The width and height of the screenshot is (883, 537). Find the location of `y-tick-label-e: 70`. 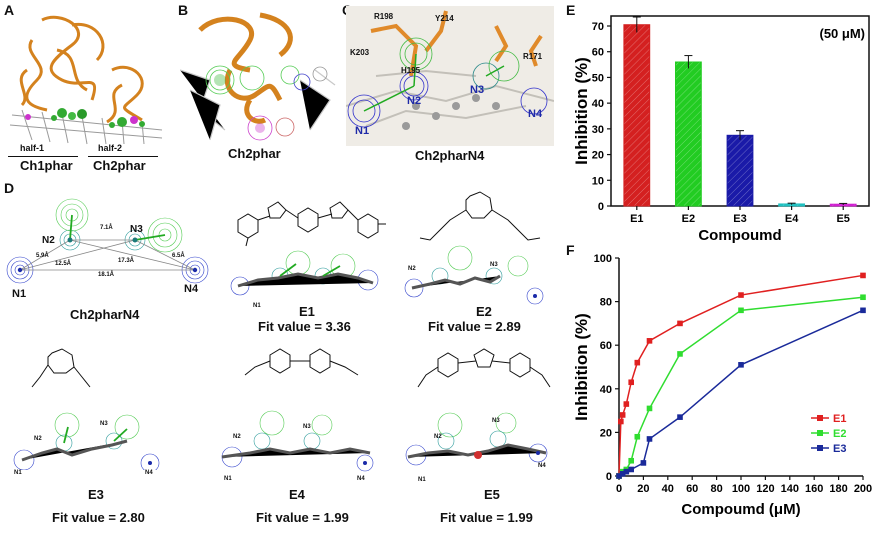

y-tick-label-e: 70 is located at coordinates (598, 27).